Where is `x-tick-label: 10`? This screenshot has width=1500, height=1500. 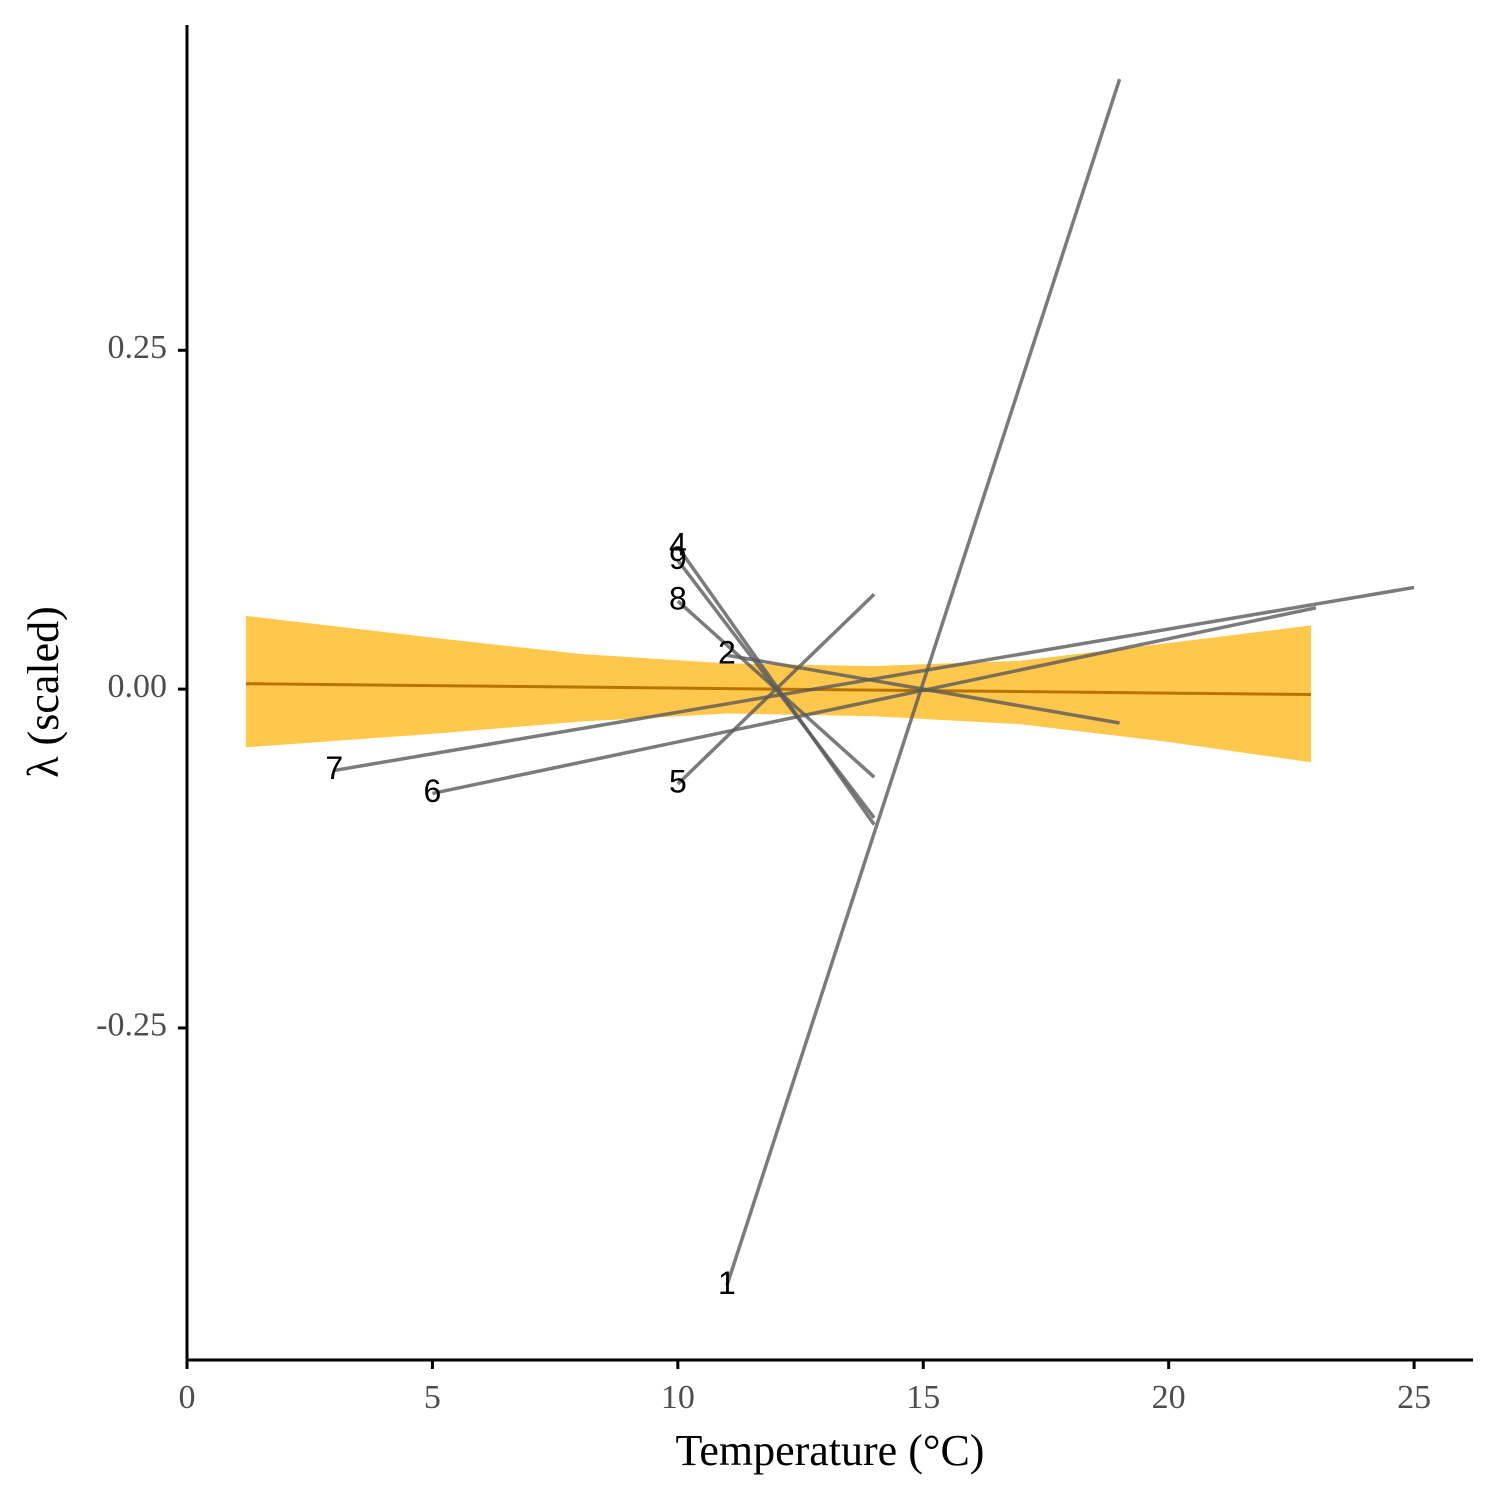
x-tick-label: 10 is located at coordinates (678, 1397).